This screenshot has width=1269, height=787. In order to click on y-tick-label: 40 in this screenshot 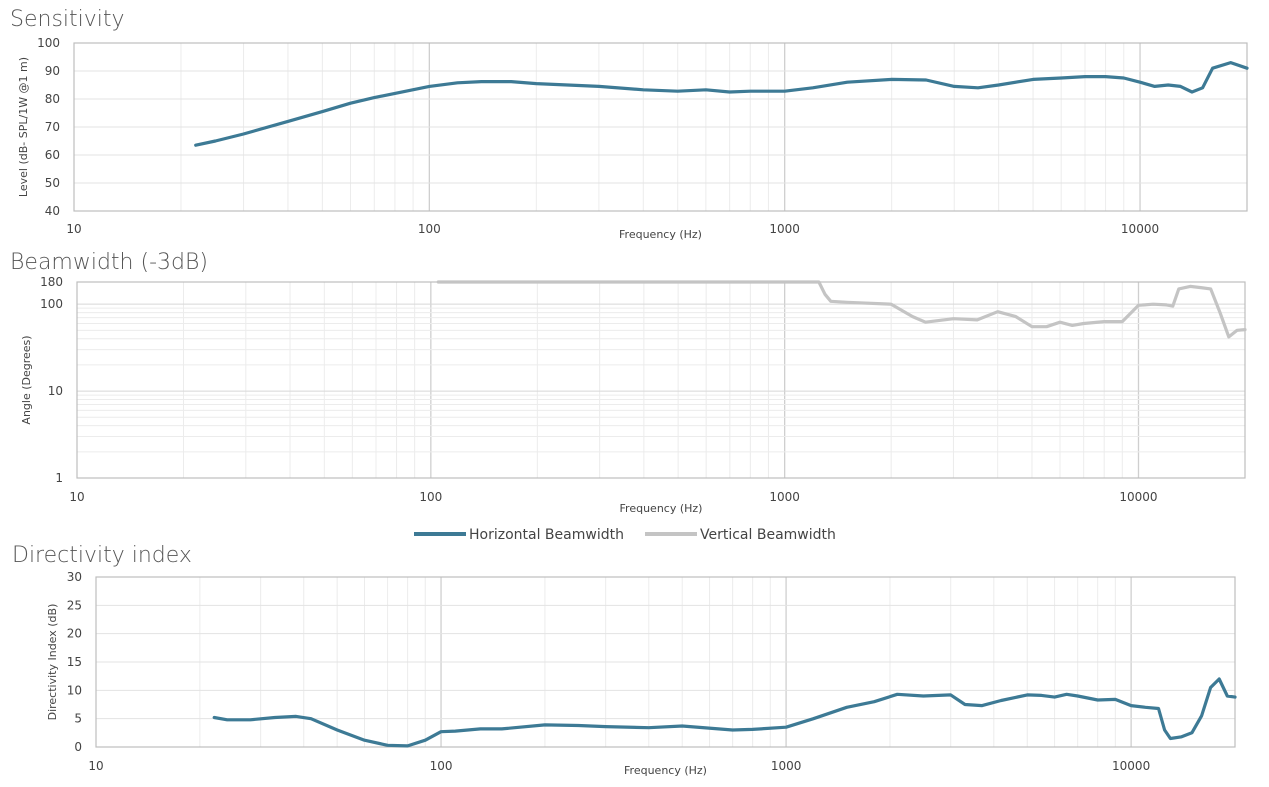, I will do `click(52, 211)`.